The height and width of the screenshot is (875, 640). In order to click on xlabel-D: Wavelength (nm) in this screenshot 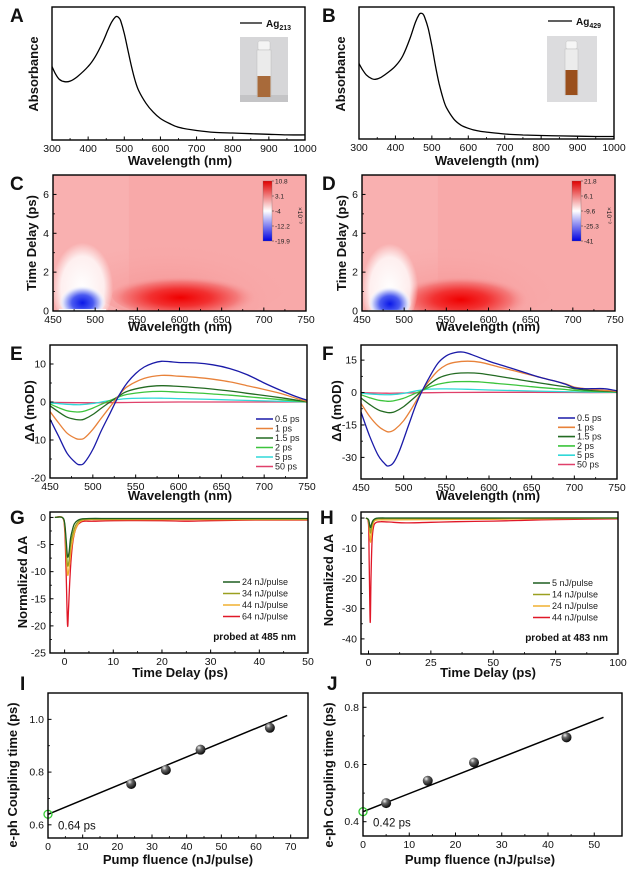, I will do `click(488, 326)`.